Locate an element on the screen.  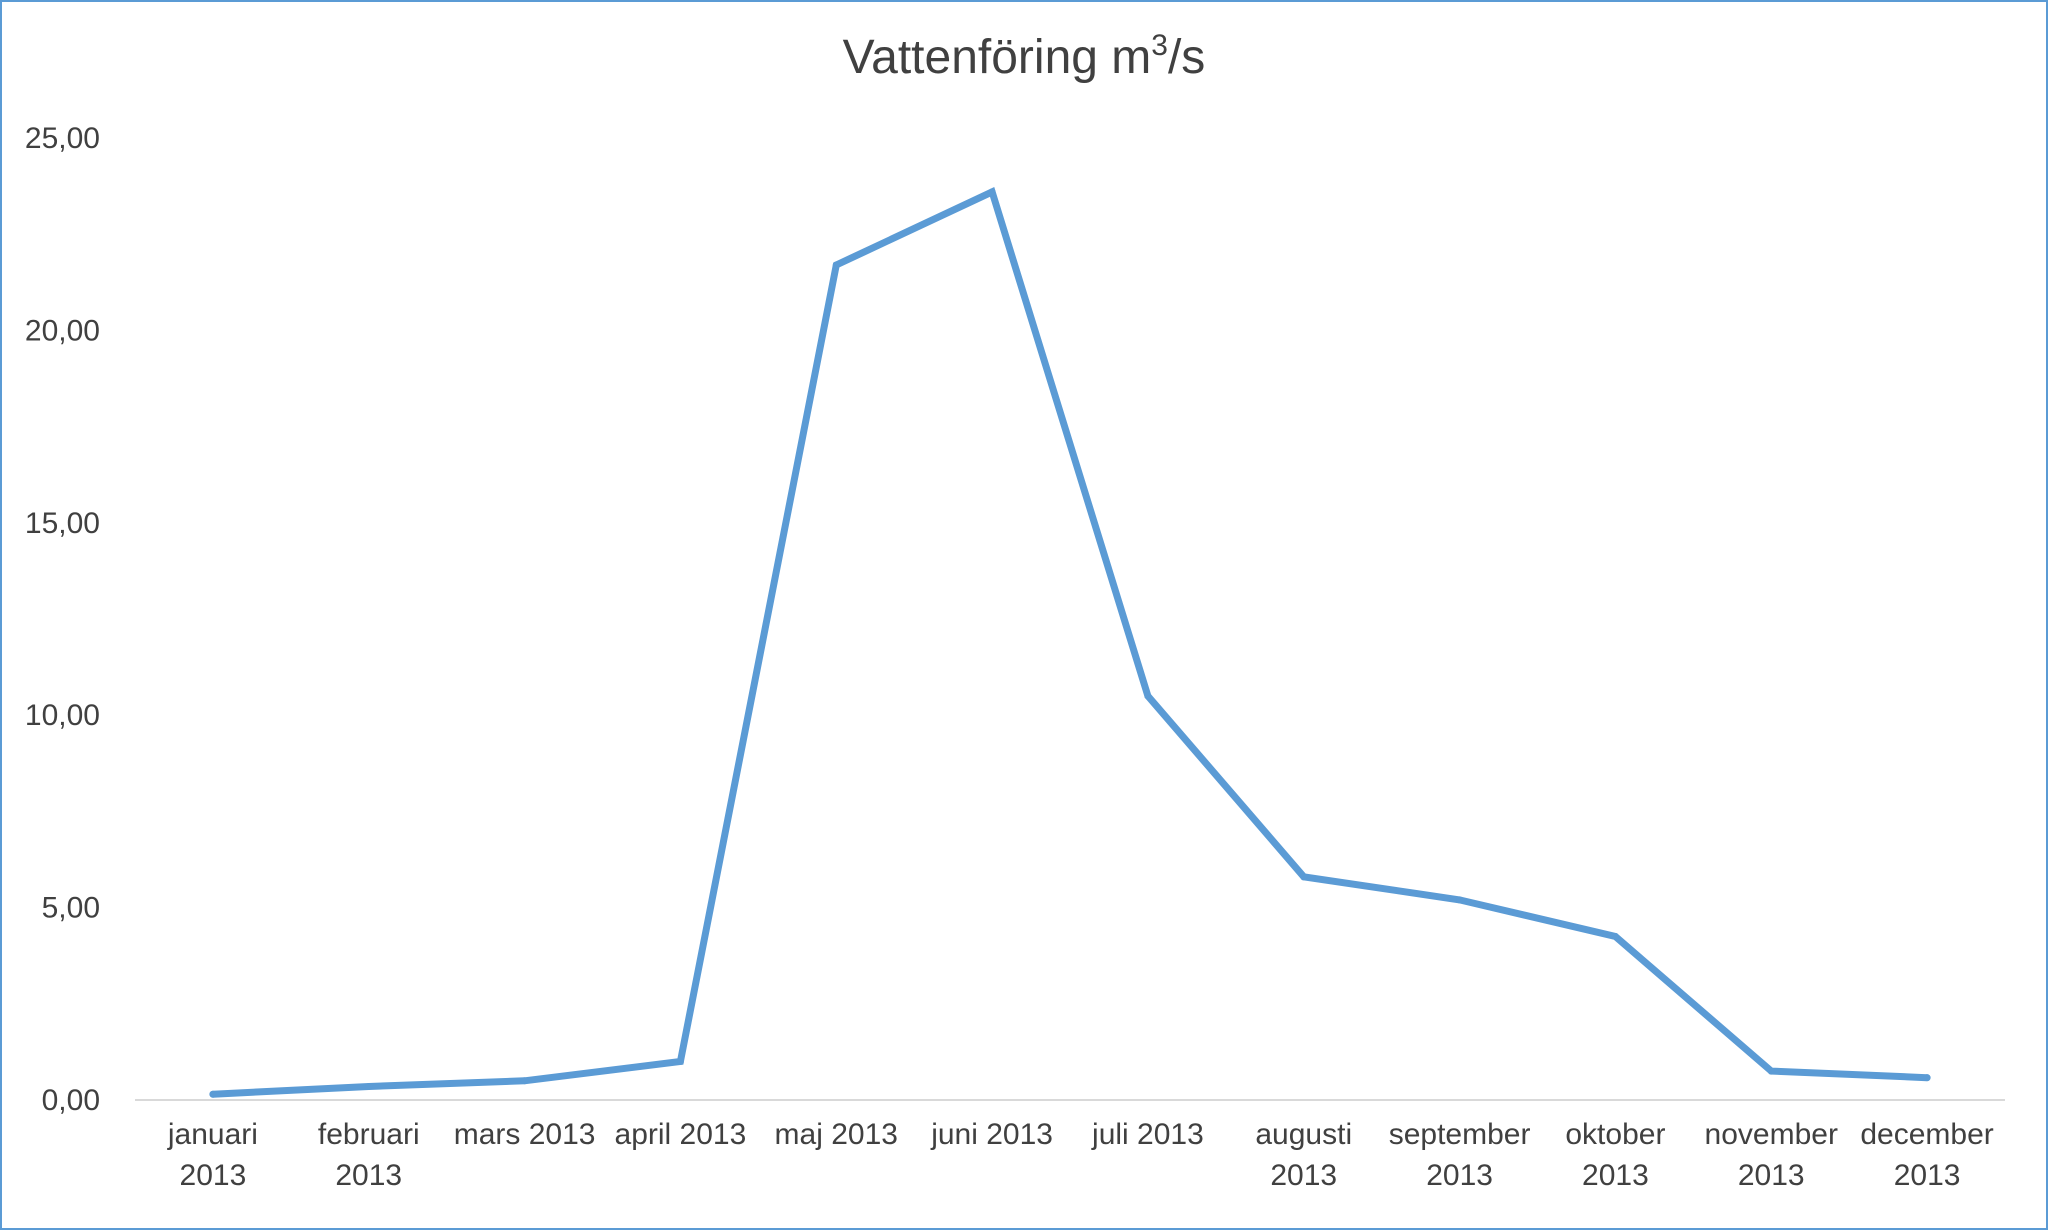
x-tick-label: maj 2013 is located at coordinates (836, 1134).